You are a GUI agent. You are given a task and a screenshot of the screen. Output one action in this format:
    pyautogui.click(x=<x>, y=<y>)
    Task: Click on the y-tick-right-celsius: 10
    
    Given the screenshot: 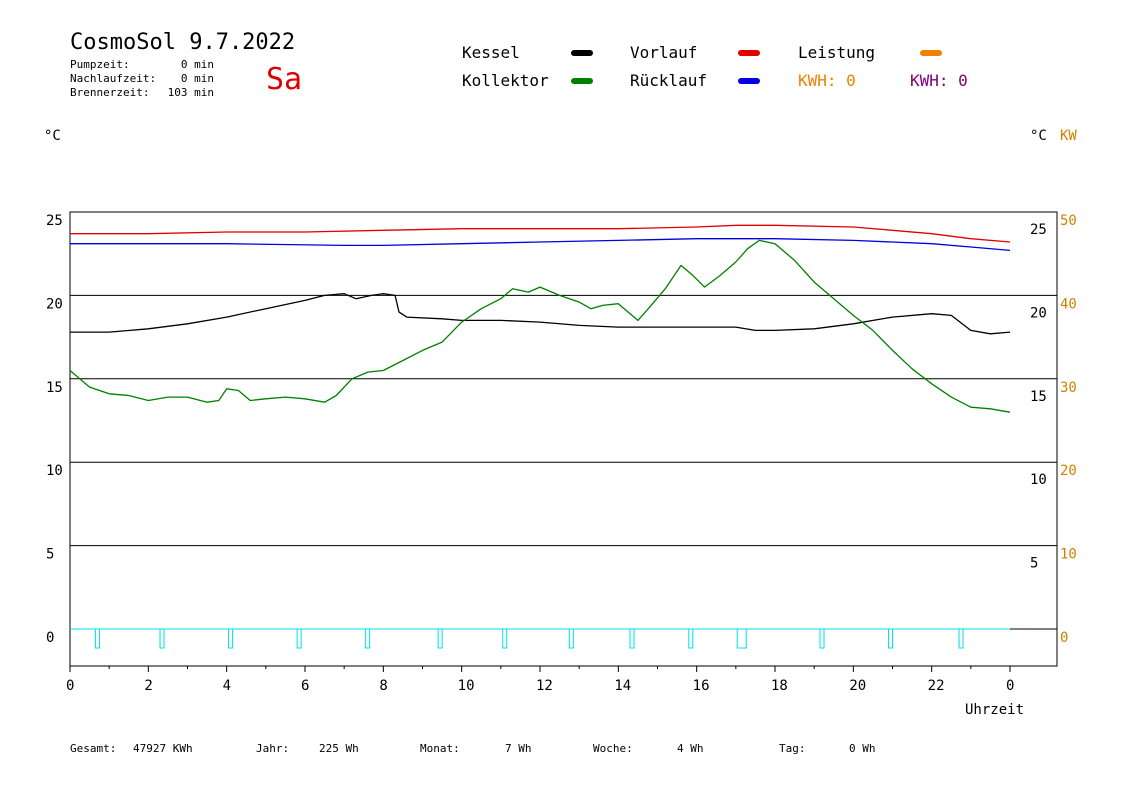 What is the action you would take?
    pyautogui.click(x=1038, y=480)
    